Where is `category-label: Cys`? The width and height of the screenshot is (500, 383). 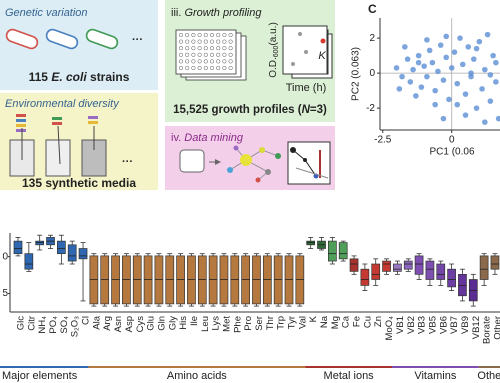
category-label: Cys is located at coordinates (140, 324).